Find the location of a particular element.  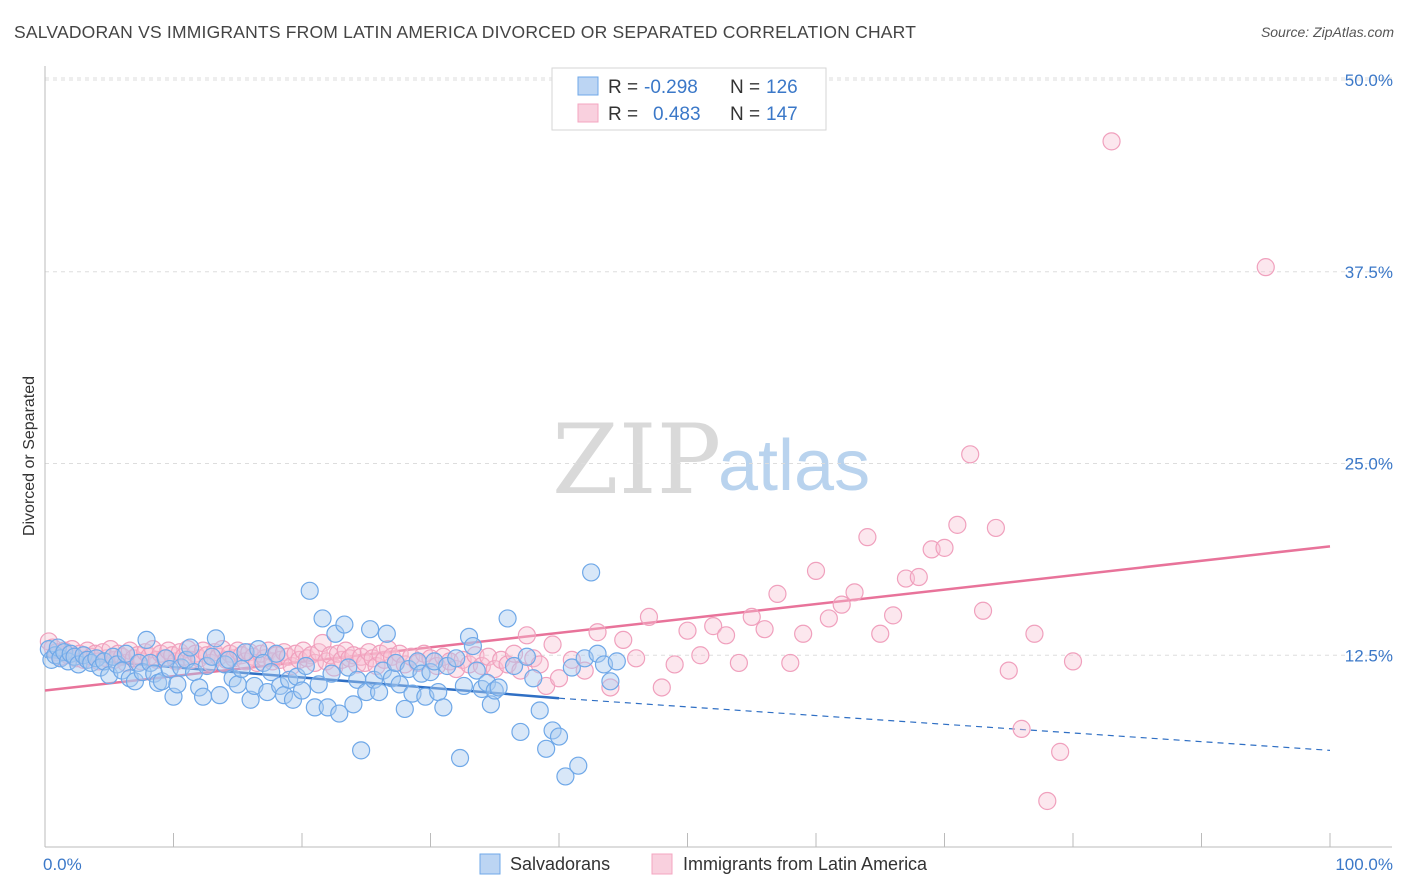

watermark-zip: ZIP is located at coordinates (636, 460).